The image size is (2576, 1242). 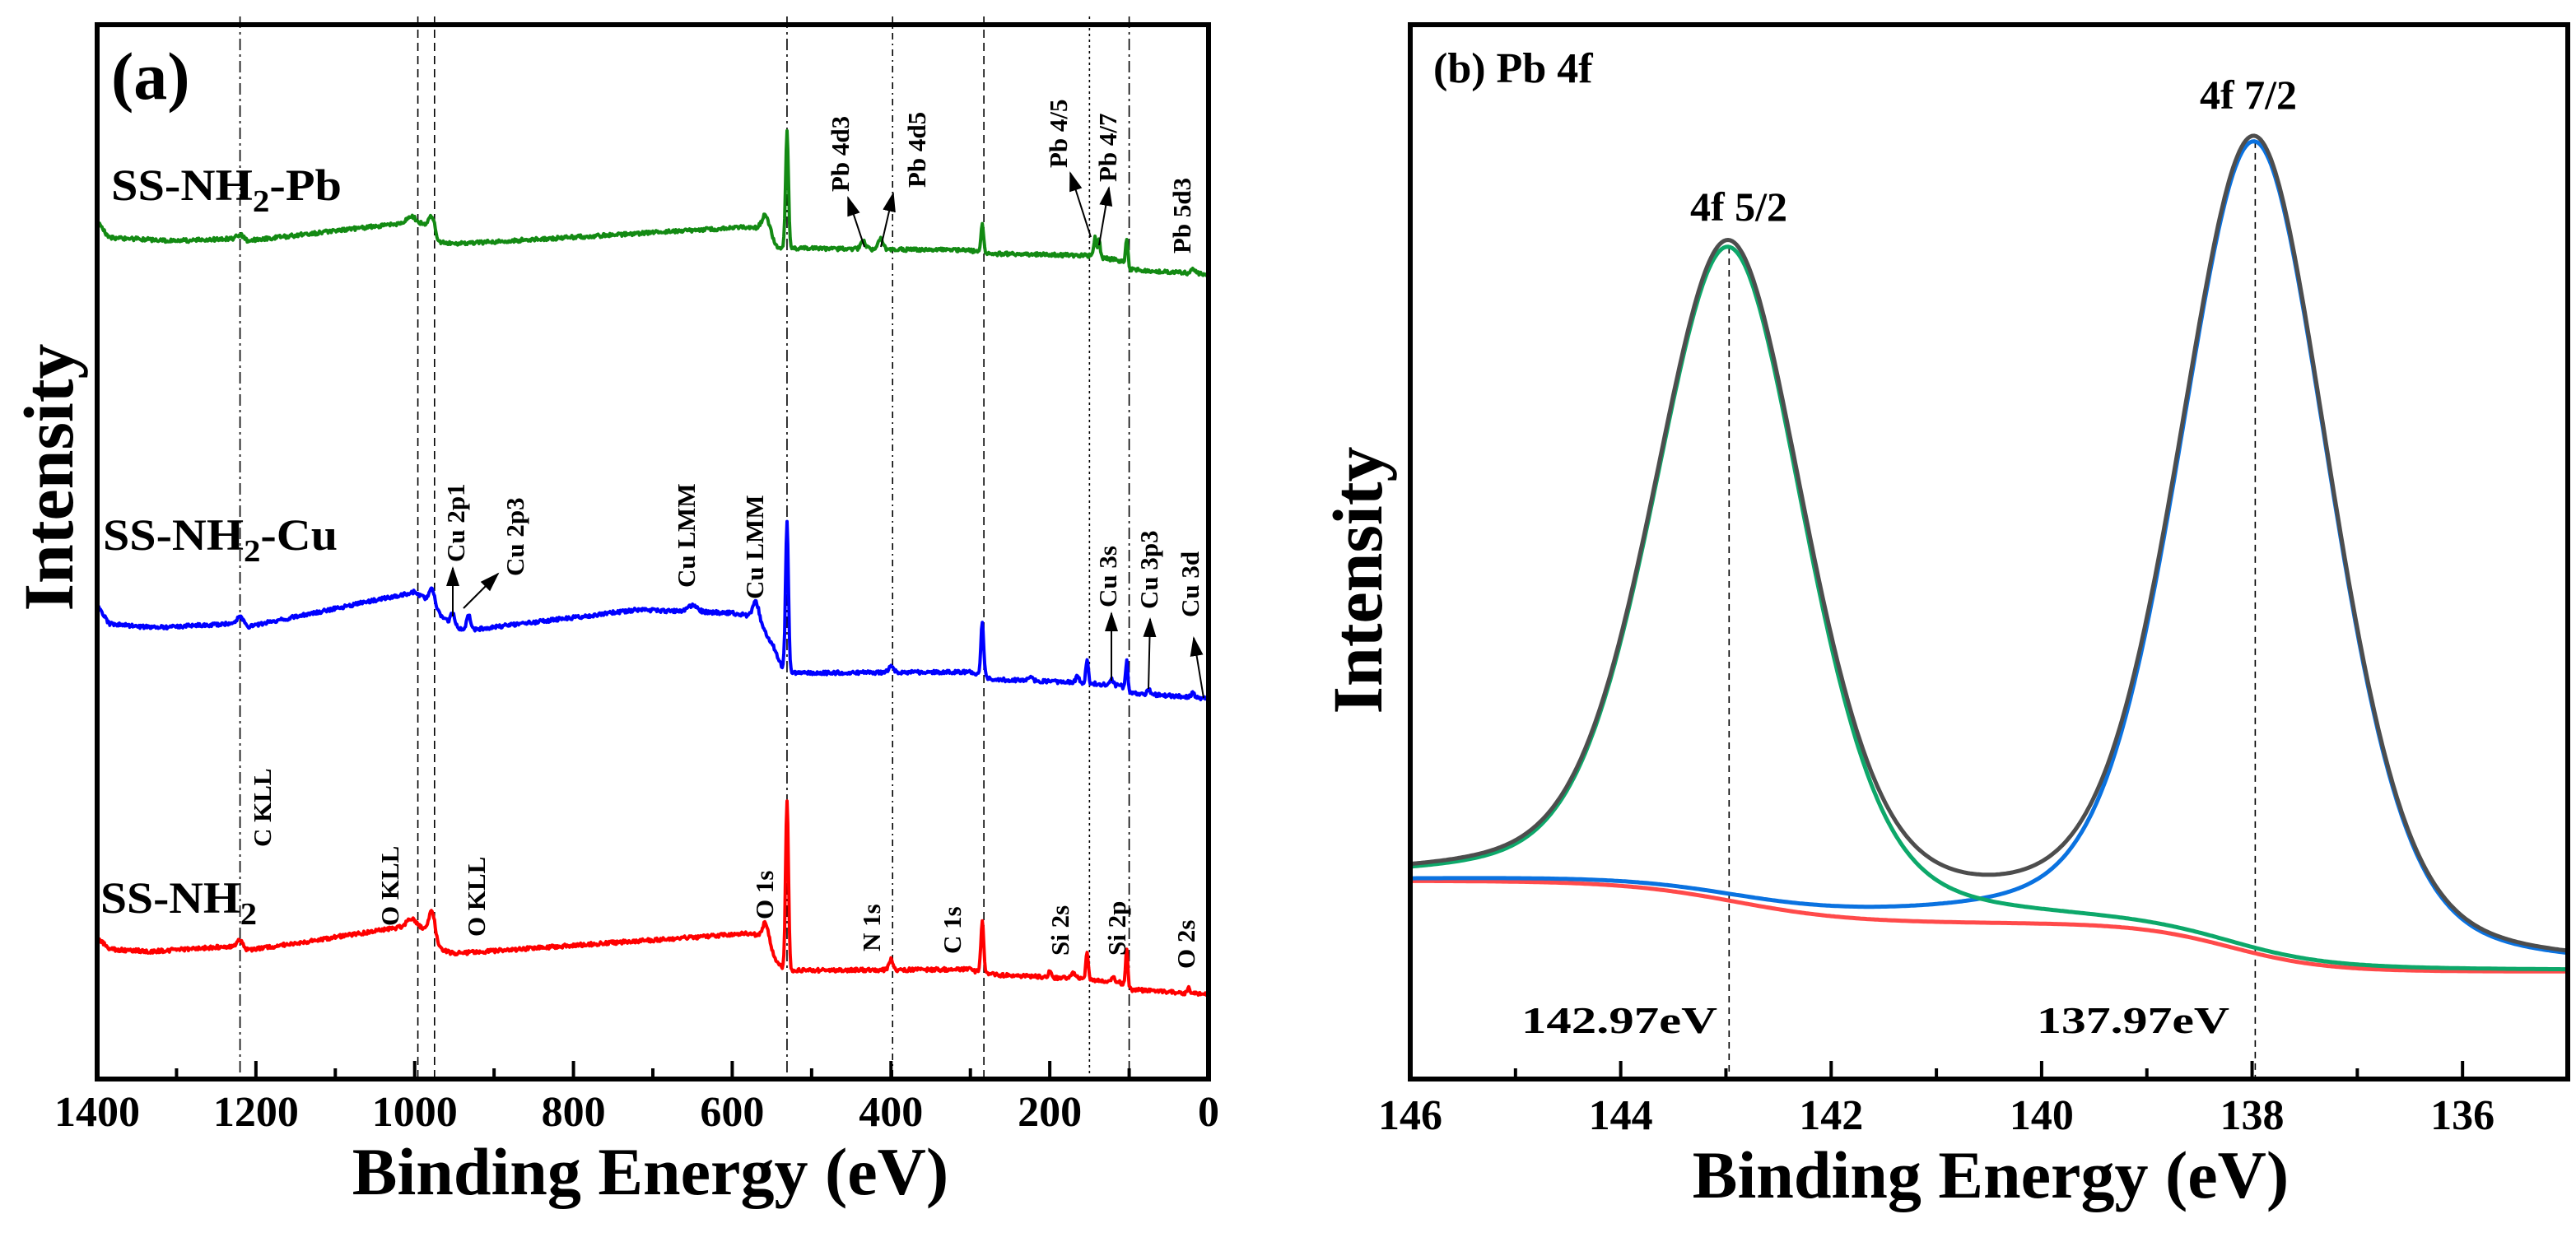 What do you see at coordinates (2462, 1115) in the screenshot?
I see `x-tick-label: 136` at bounding box center [2462, 1115].